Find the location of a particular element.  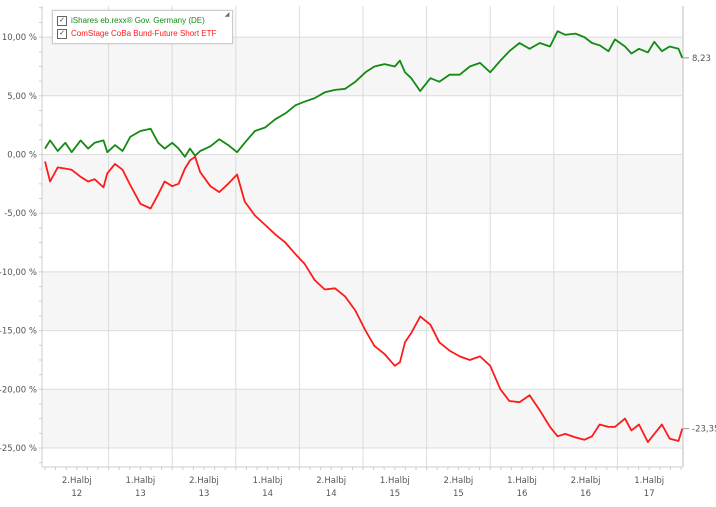

last-value-label: -23,35 is located at coordinates (704, 430).